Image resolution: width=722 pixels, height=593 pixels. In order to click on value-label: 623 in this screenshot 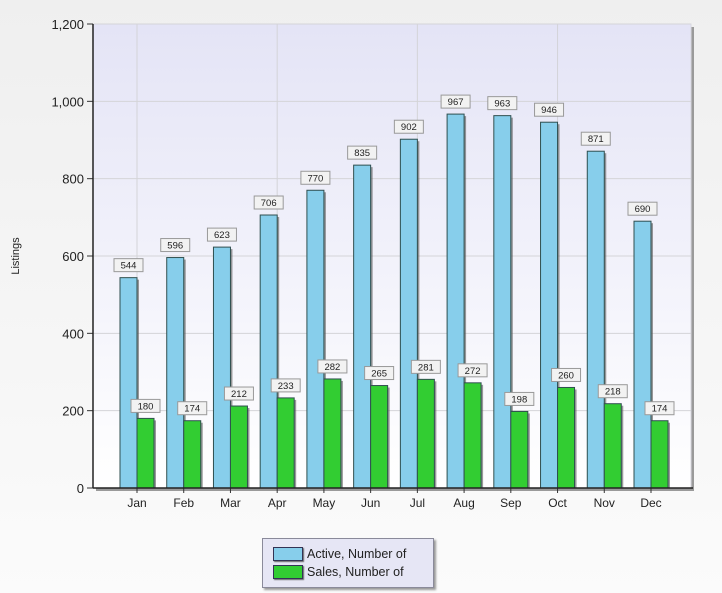, I will do `click(222, 235)`.